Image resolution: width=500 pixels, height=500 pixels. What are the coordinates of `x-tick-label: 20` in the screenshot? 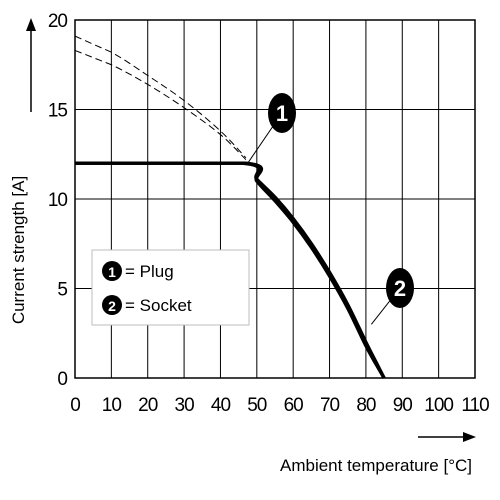 It's located at (148, 405).